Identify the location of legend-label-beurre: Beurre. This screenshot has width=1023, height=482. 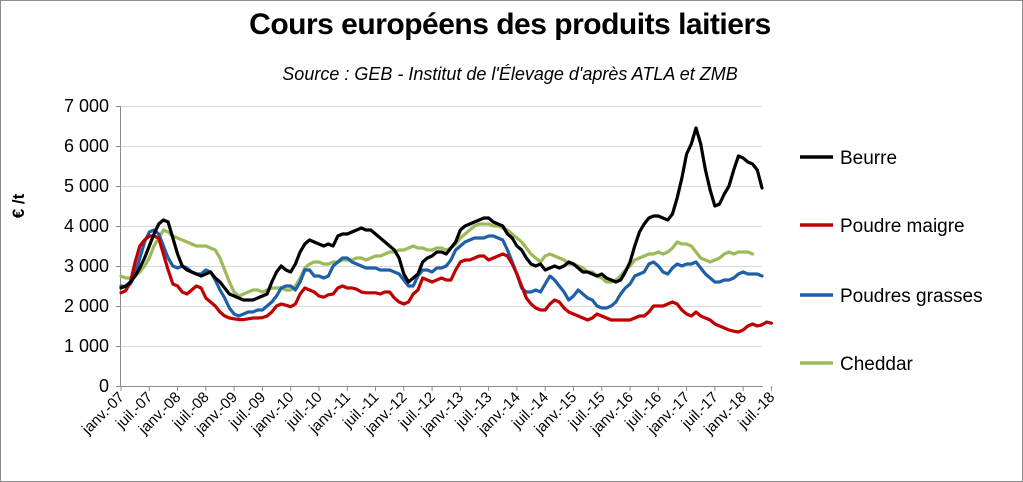
(868, 158).